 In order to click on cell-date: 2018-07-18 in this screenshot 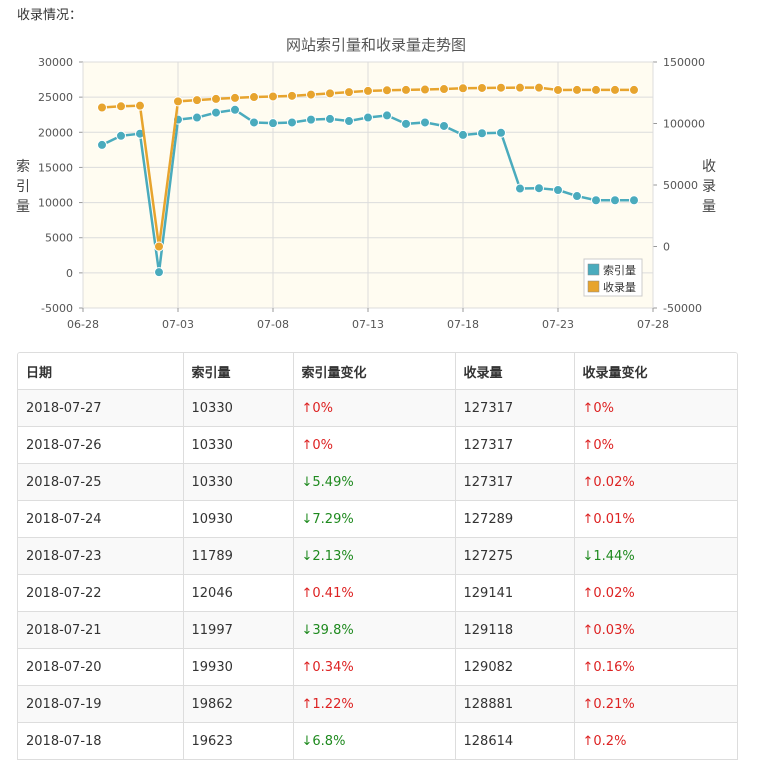, I will do `click(101, 741)`.